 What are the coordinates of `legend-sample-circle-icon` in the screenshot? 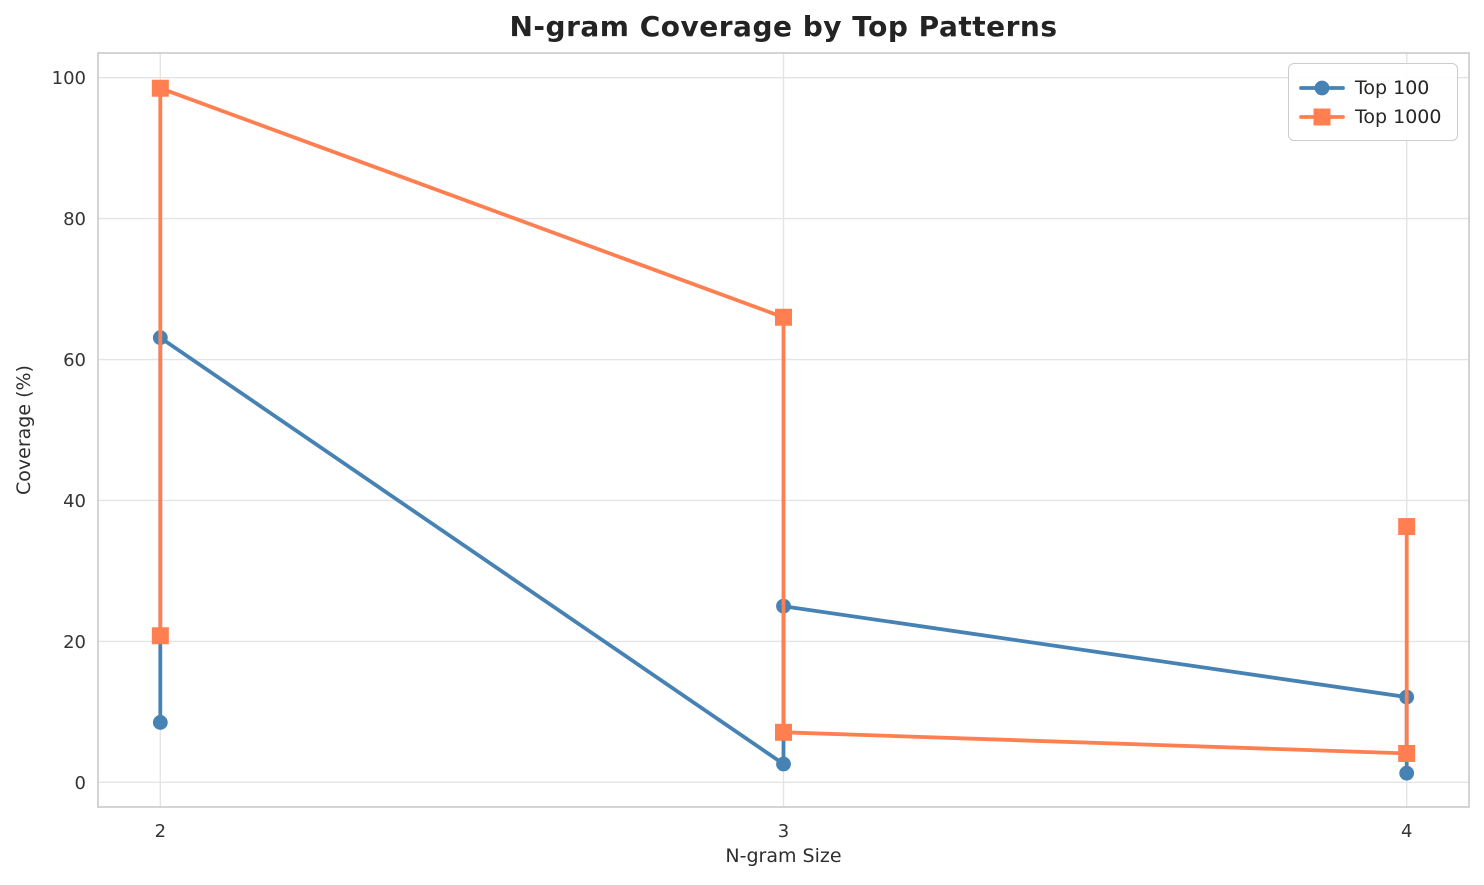 It's located at (1322, 87).